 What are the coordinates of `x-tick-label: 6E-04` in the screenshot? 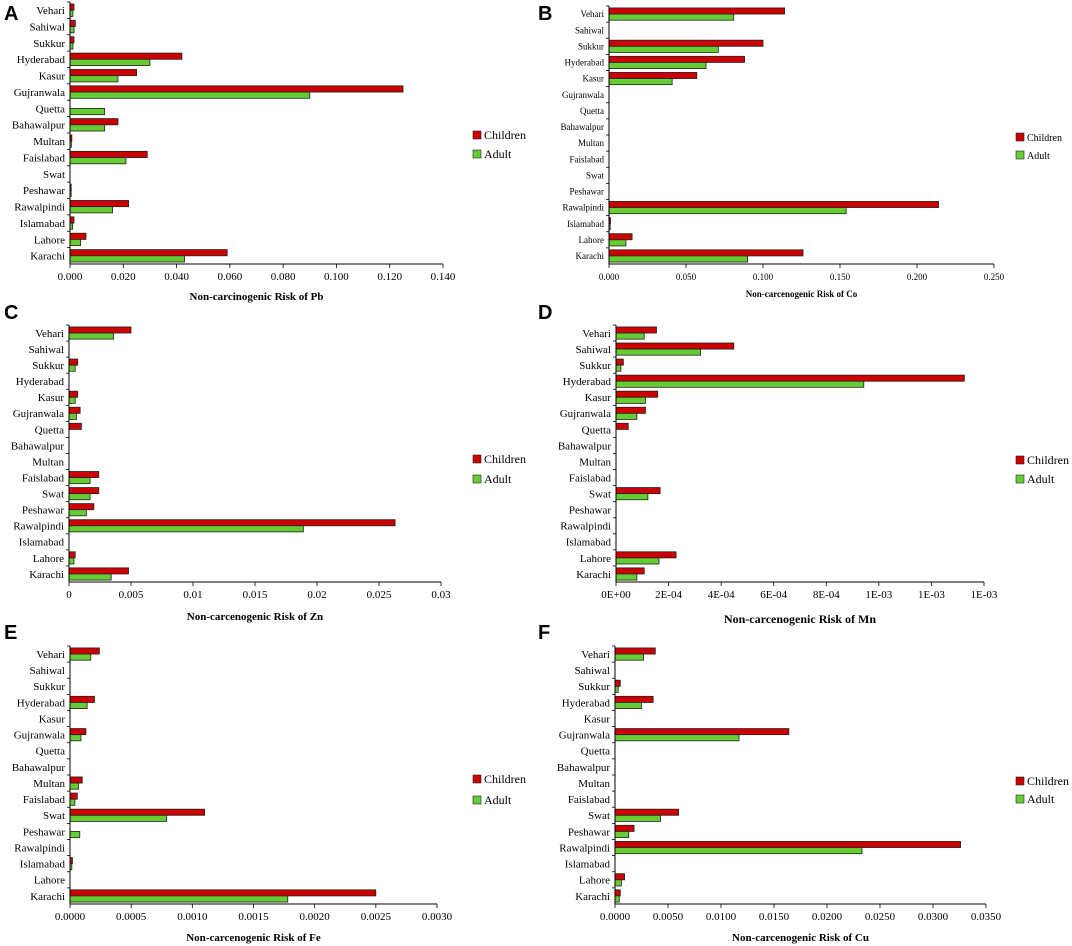 It's located at (773, 595).